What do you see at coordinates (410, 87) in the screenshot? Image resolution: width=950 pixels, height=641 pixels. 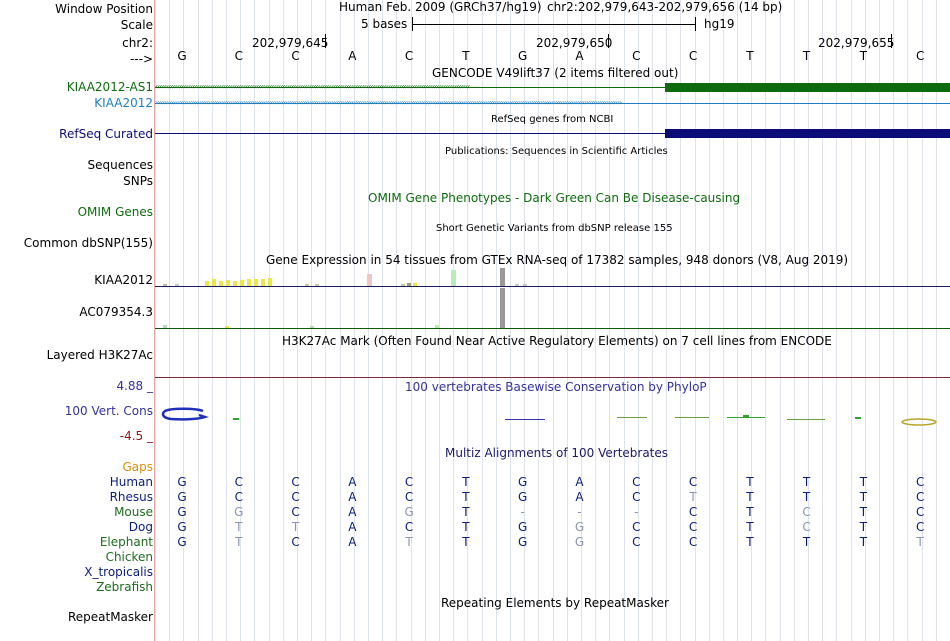 I see `kiaa2012-as1-intron` at bounding box center [410, 87].